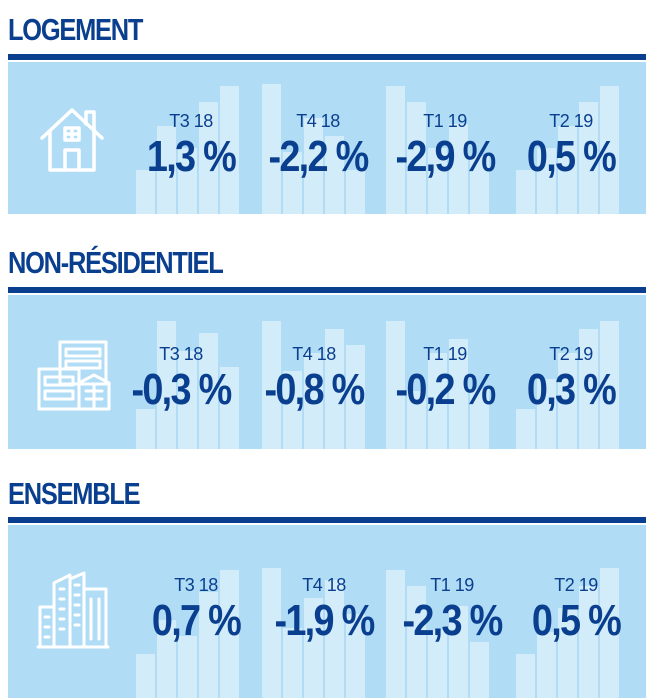 This screenshot has width=658, height=698. What do you see at coordinates (196, 620) in the screenshot?
I see `growth-value: 0,7 %` at bounding box center [196, 620].